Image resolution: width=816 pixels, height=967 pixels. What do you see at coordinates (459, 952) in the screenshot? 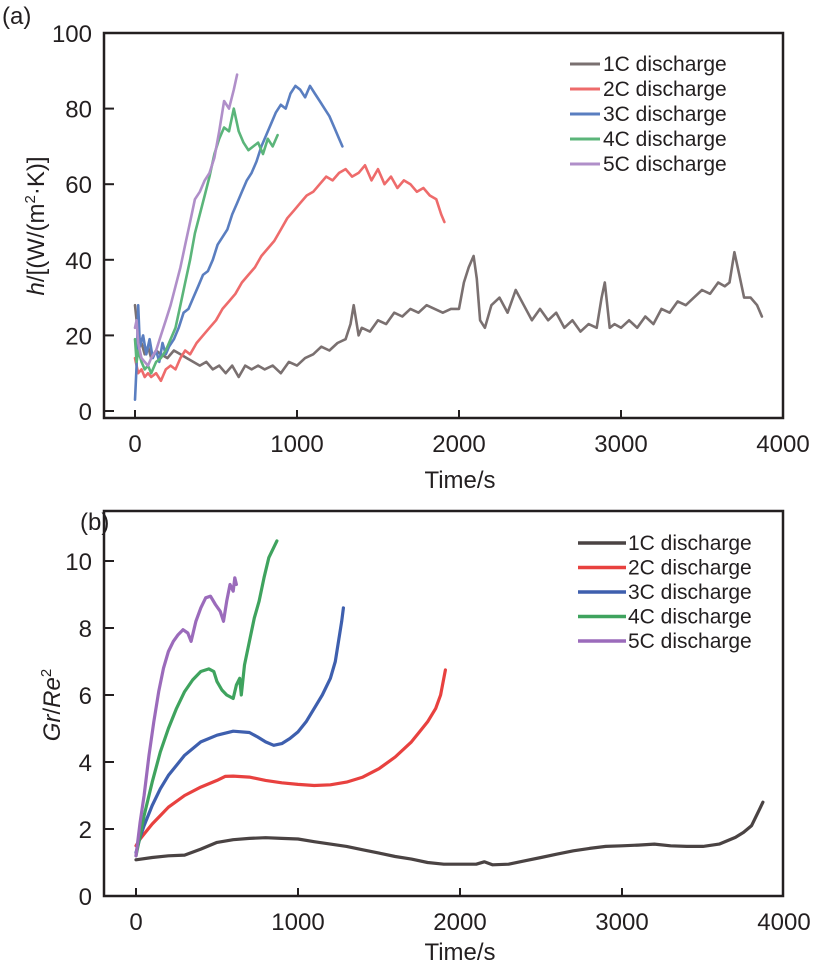
I see `panel-b-x-axis-title: Time/s` at bounding box center [459, 952].